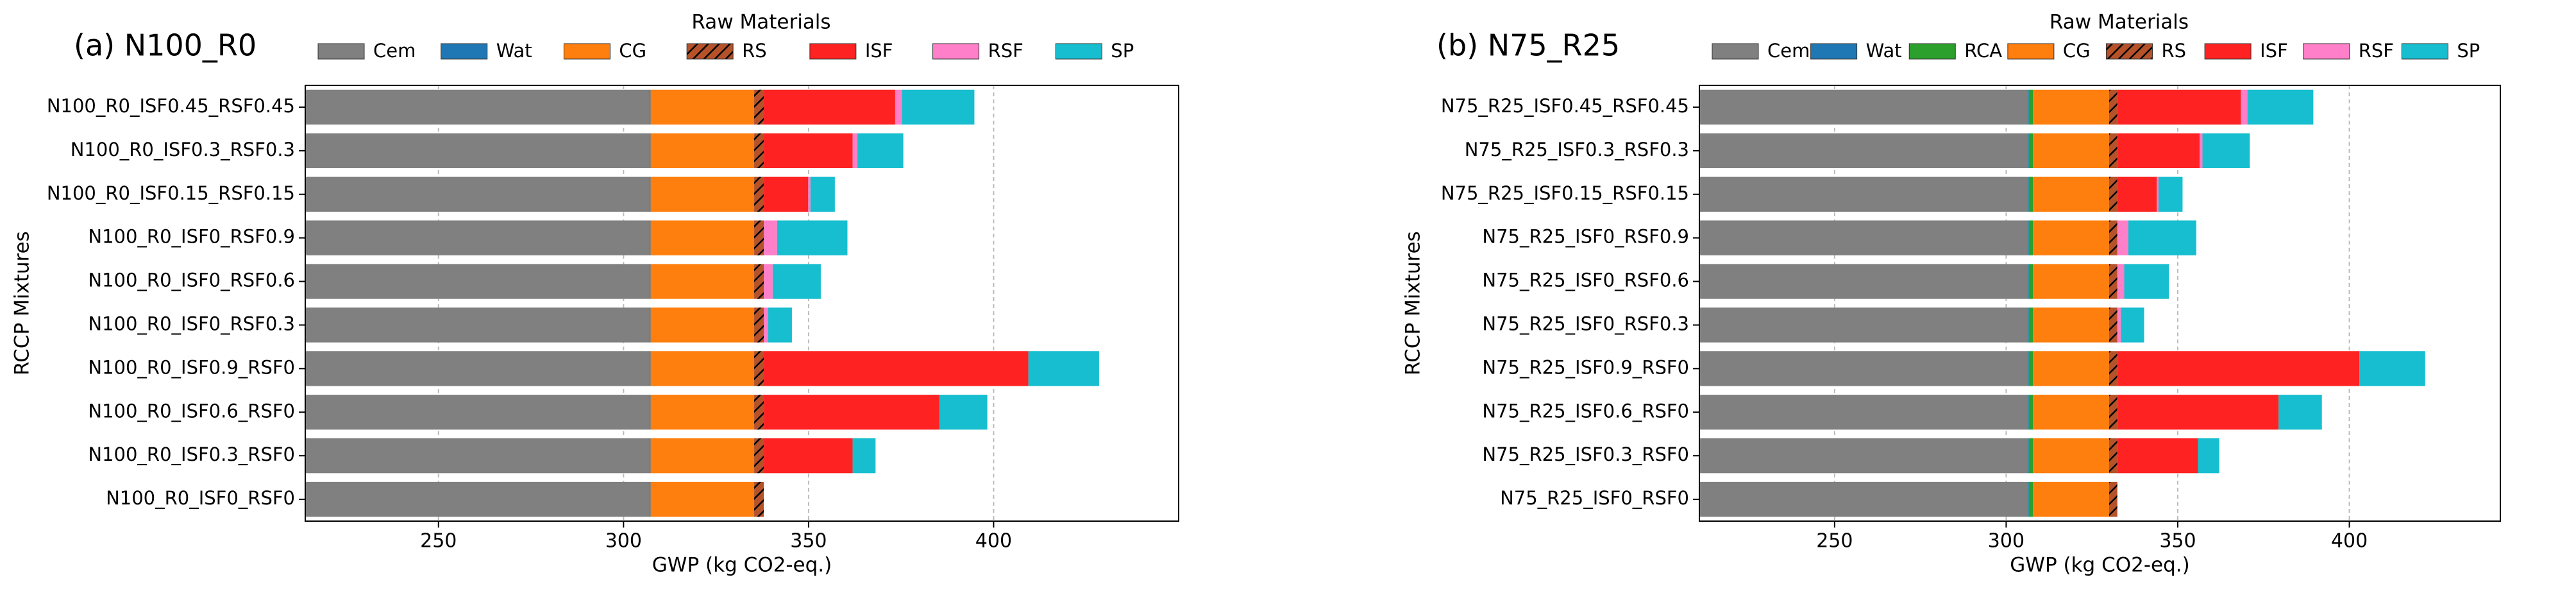 This screenshot has width=2576, height=593. Describe the element at coordinates (191, 411) in the screenshot. I see `y-tick-label: N100_R0_ISF0.6_RSF0` at that location.